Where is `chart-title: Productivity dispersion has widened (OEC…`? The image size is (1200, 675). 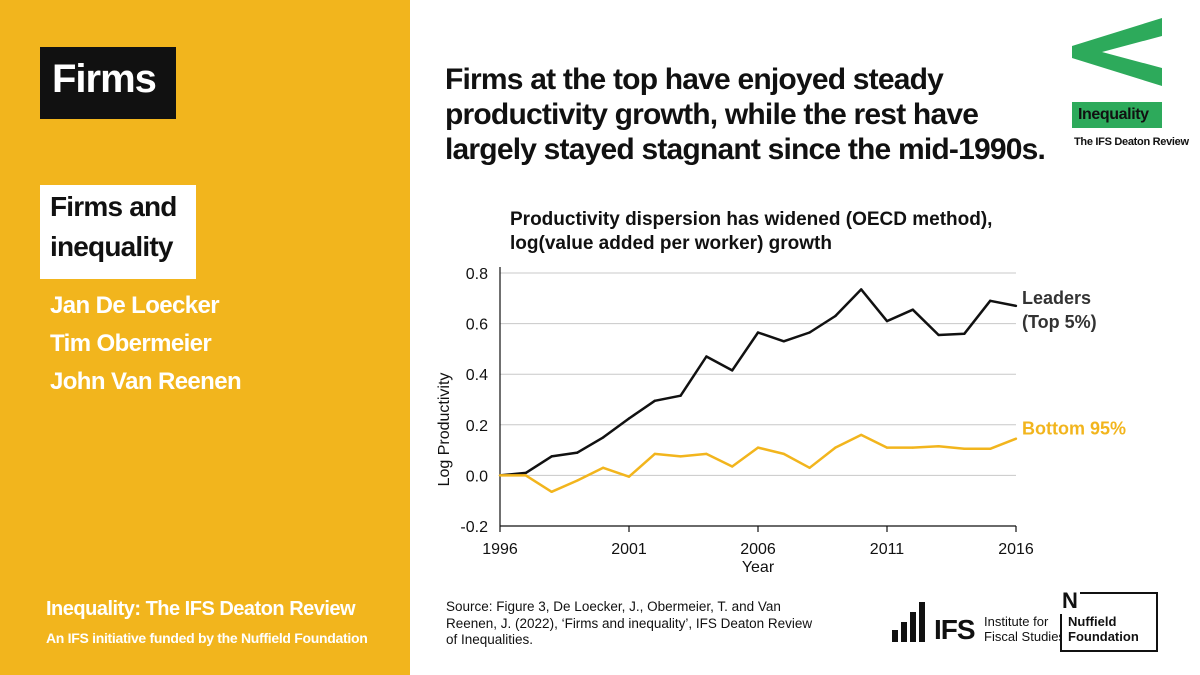
chart-title: Productivity dispersion has widened (OEC… is located at coordinates (751, 232).